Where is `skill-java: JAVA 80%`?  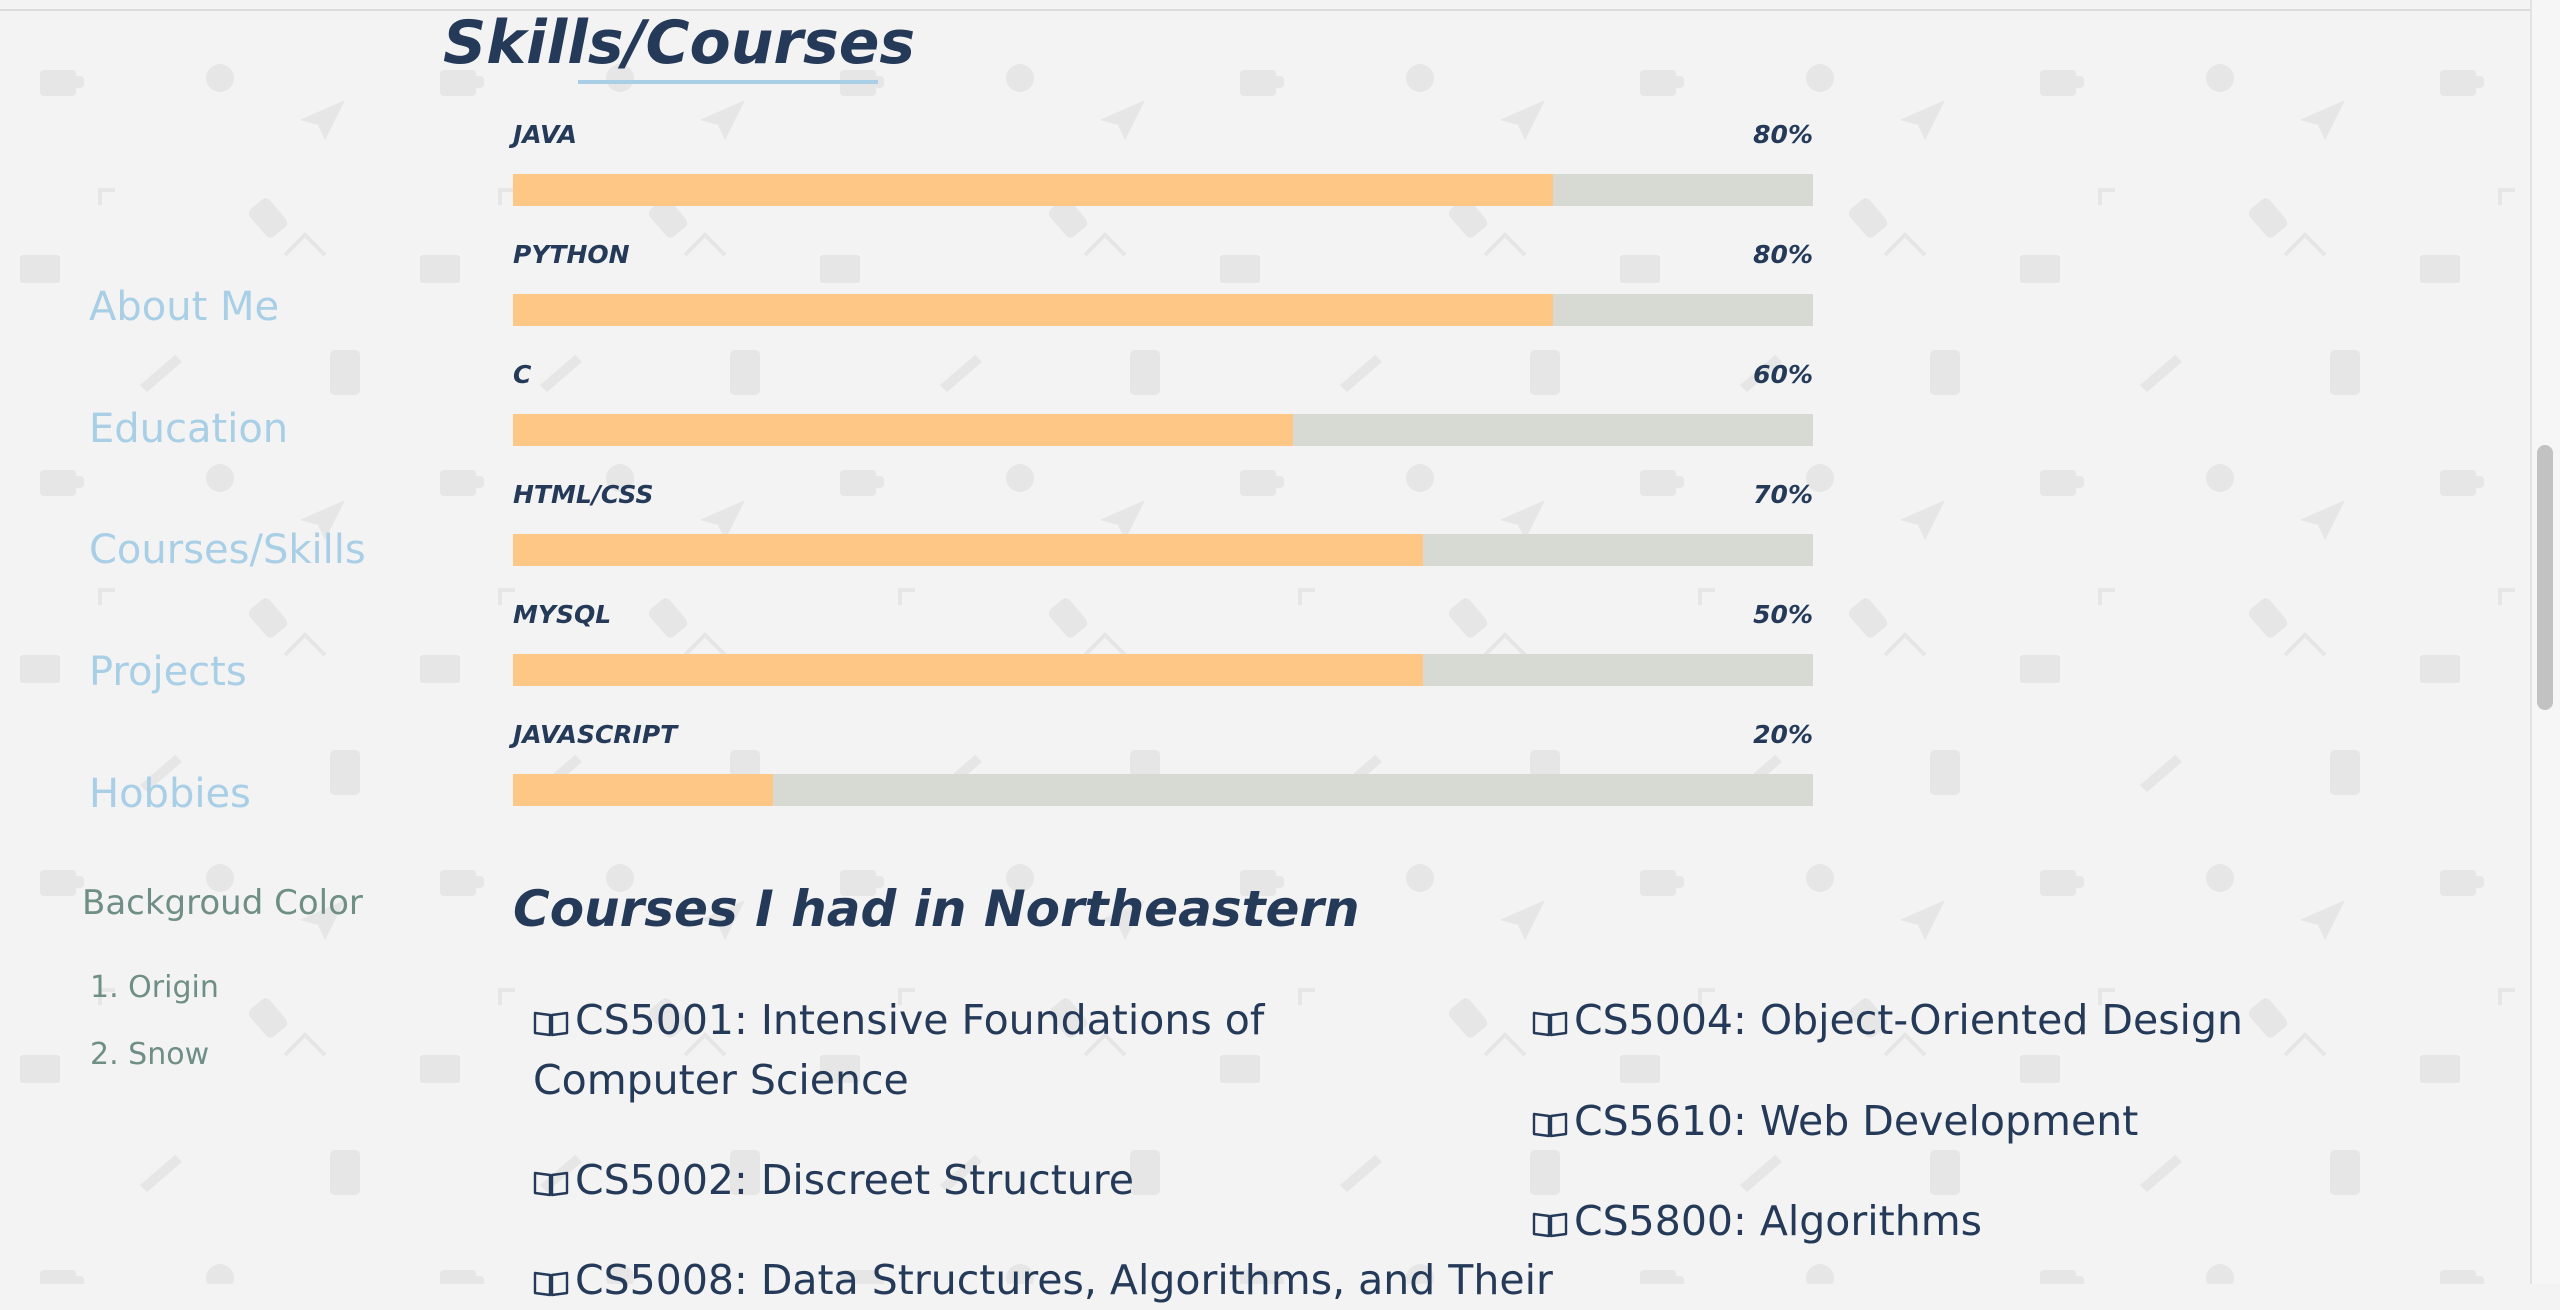 skill-java: JAVA 80% is located at coordinates (1163, 170).